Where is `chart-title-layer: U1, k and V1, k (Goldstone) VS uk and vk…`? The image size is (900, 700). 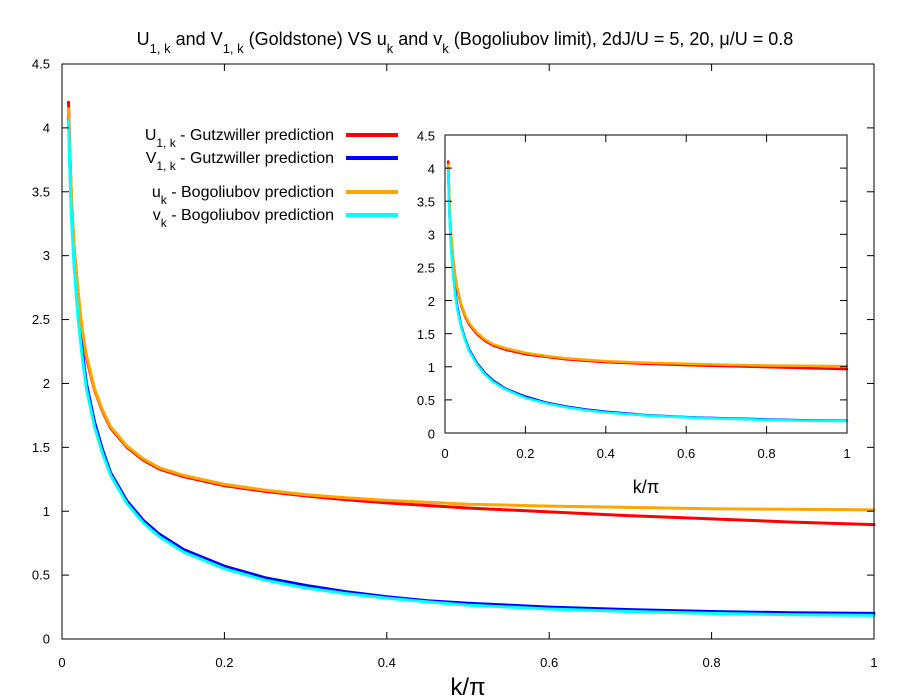
chart-title-layer: U1, k and V1, k (Goldstone) VS uk and vk… is located at coordinates (465, 42).